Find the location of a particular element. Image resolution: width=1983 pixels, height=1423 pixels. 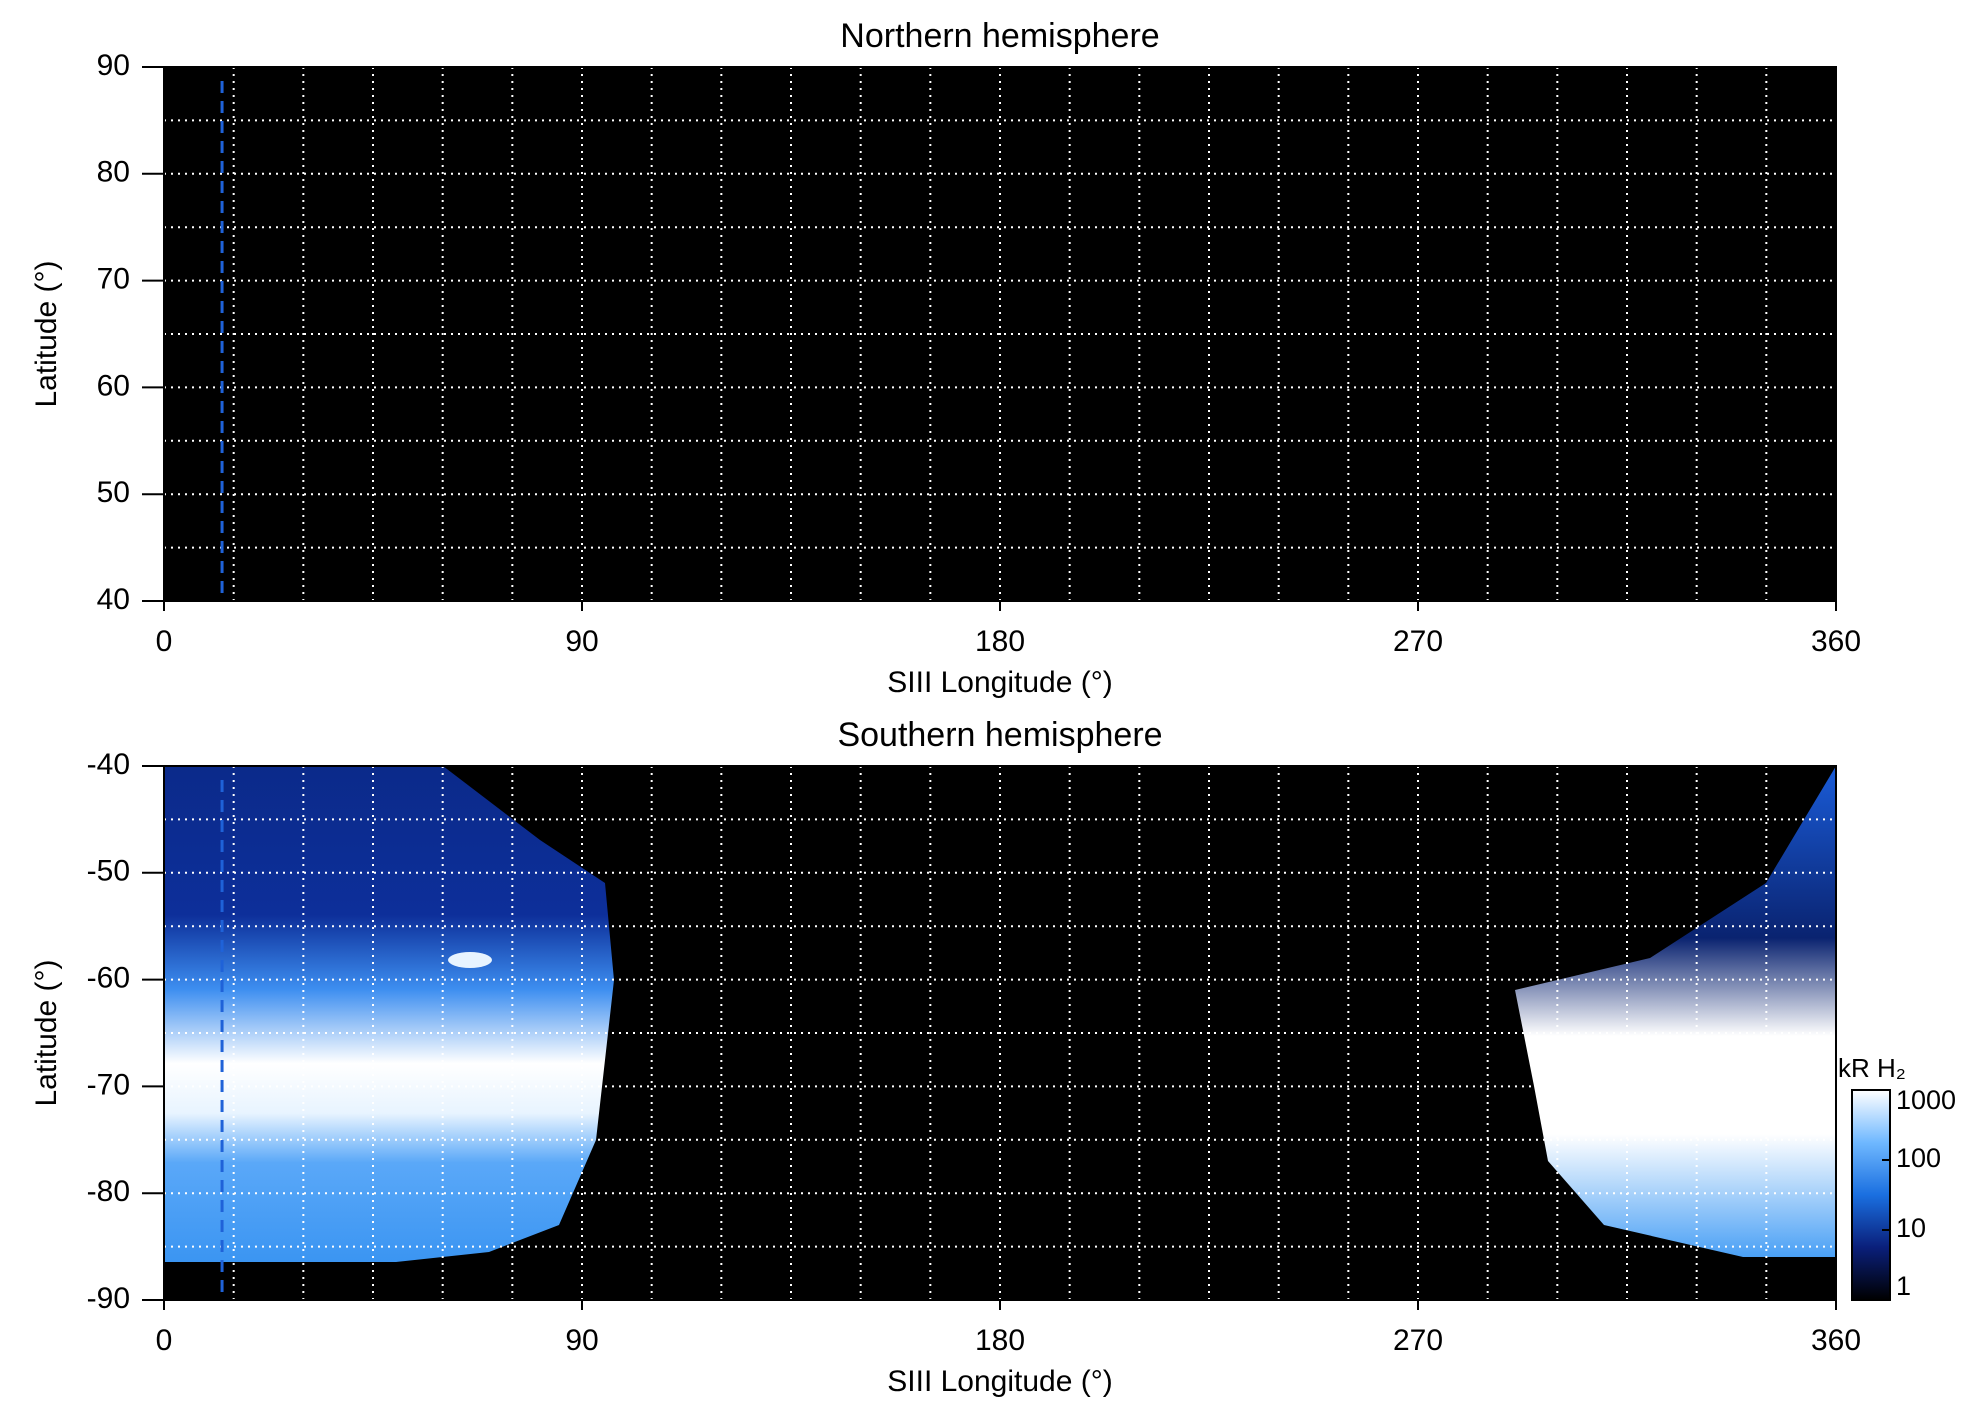

y-tick-label: 40 is located at coordinates (113, 599).